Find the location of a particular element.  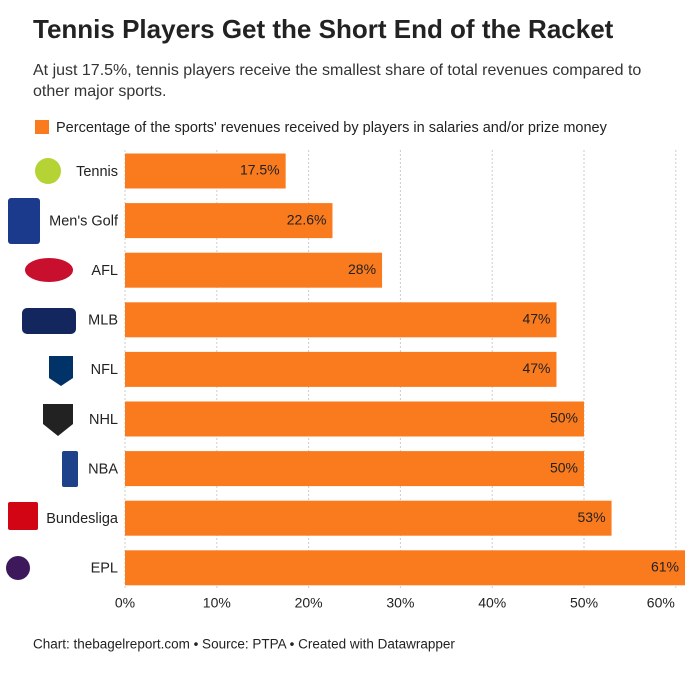

category-label: AFL is located at coordinates (104, 271).